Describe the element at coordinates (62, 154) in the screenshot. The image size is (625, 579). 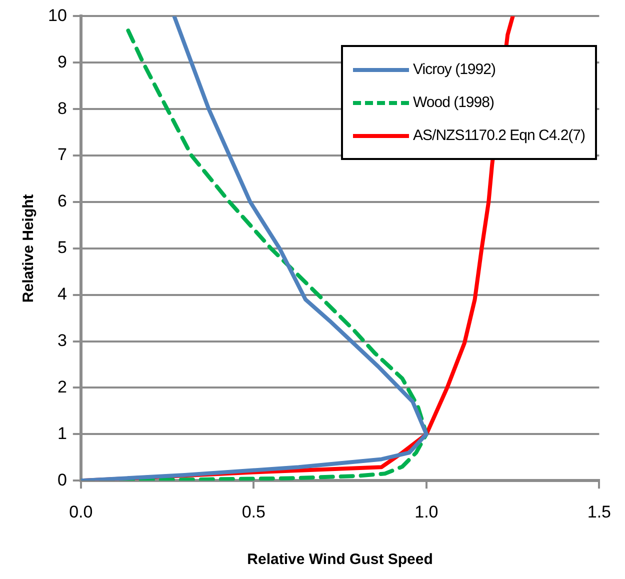
I see `y-tick-label: 7` at that location.